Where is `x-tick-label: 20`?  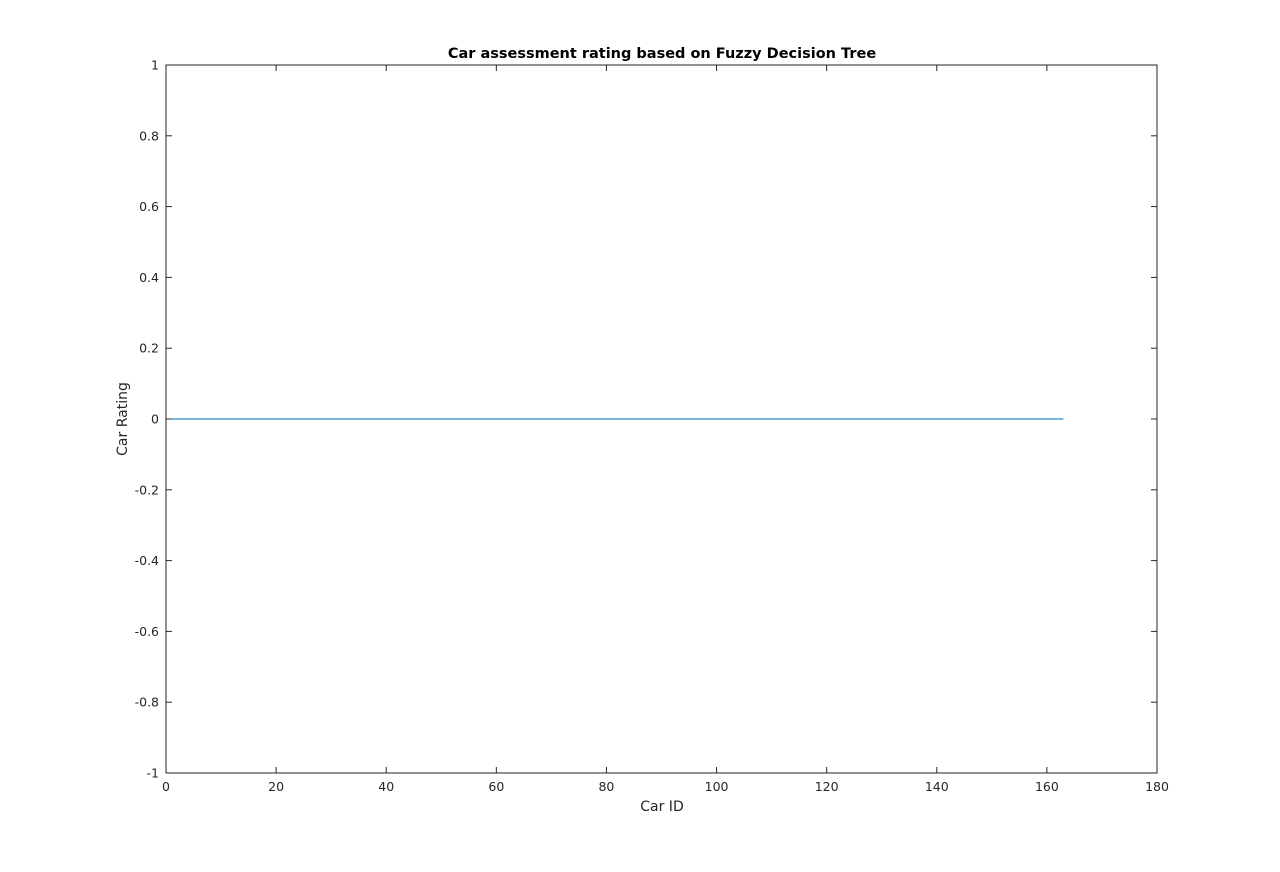 x-tick-label: 20 is located at coordinates (276, 786).